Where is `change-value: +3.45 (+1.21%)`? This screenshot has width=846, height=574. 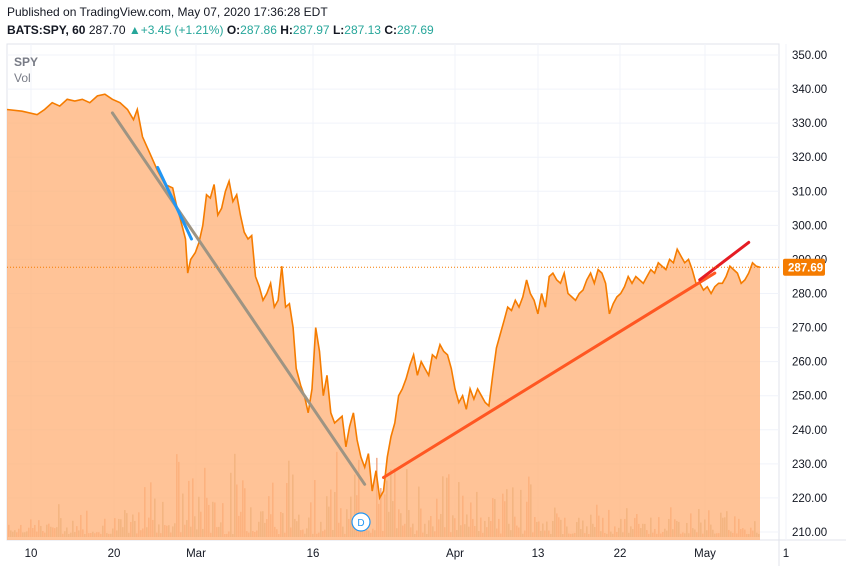
change-value: +3.45 (+1.21%) is located at coordinates (182, 30).